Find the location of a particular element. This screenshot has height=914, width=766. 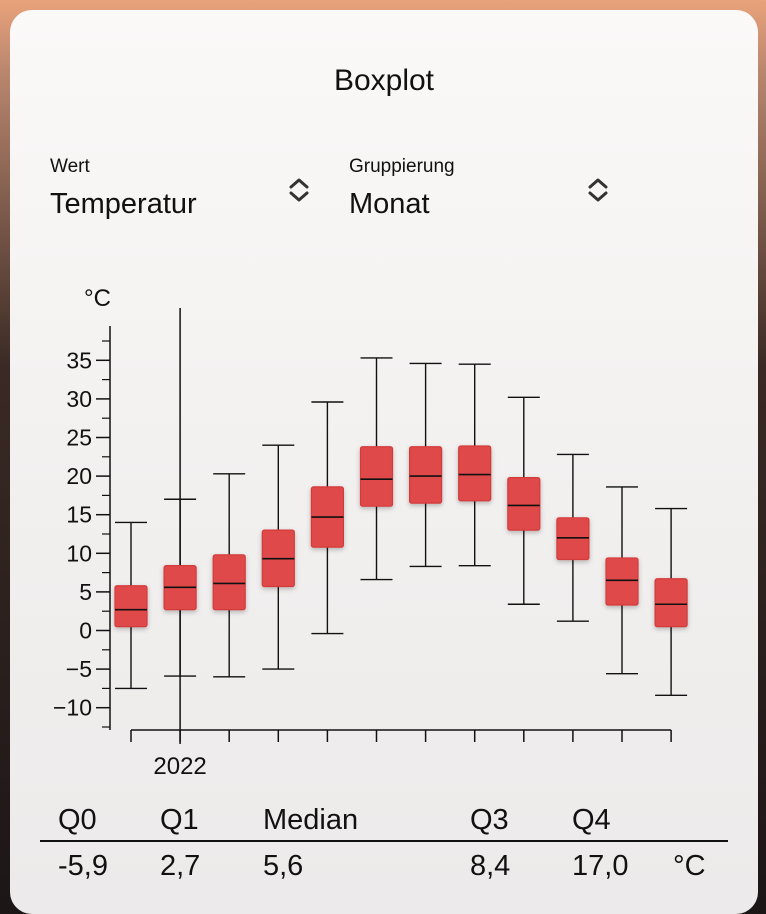

y-tick-label: −5 is located at coordinates (79, 669).